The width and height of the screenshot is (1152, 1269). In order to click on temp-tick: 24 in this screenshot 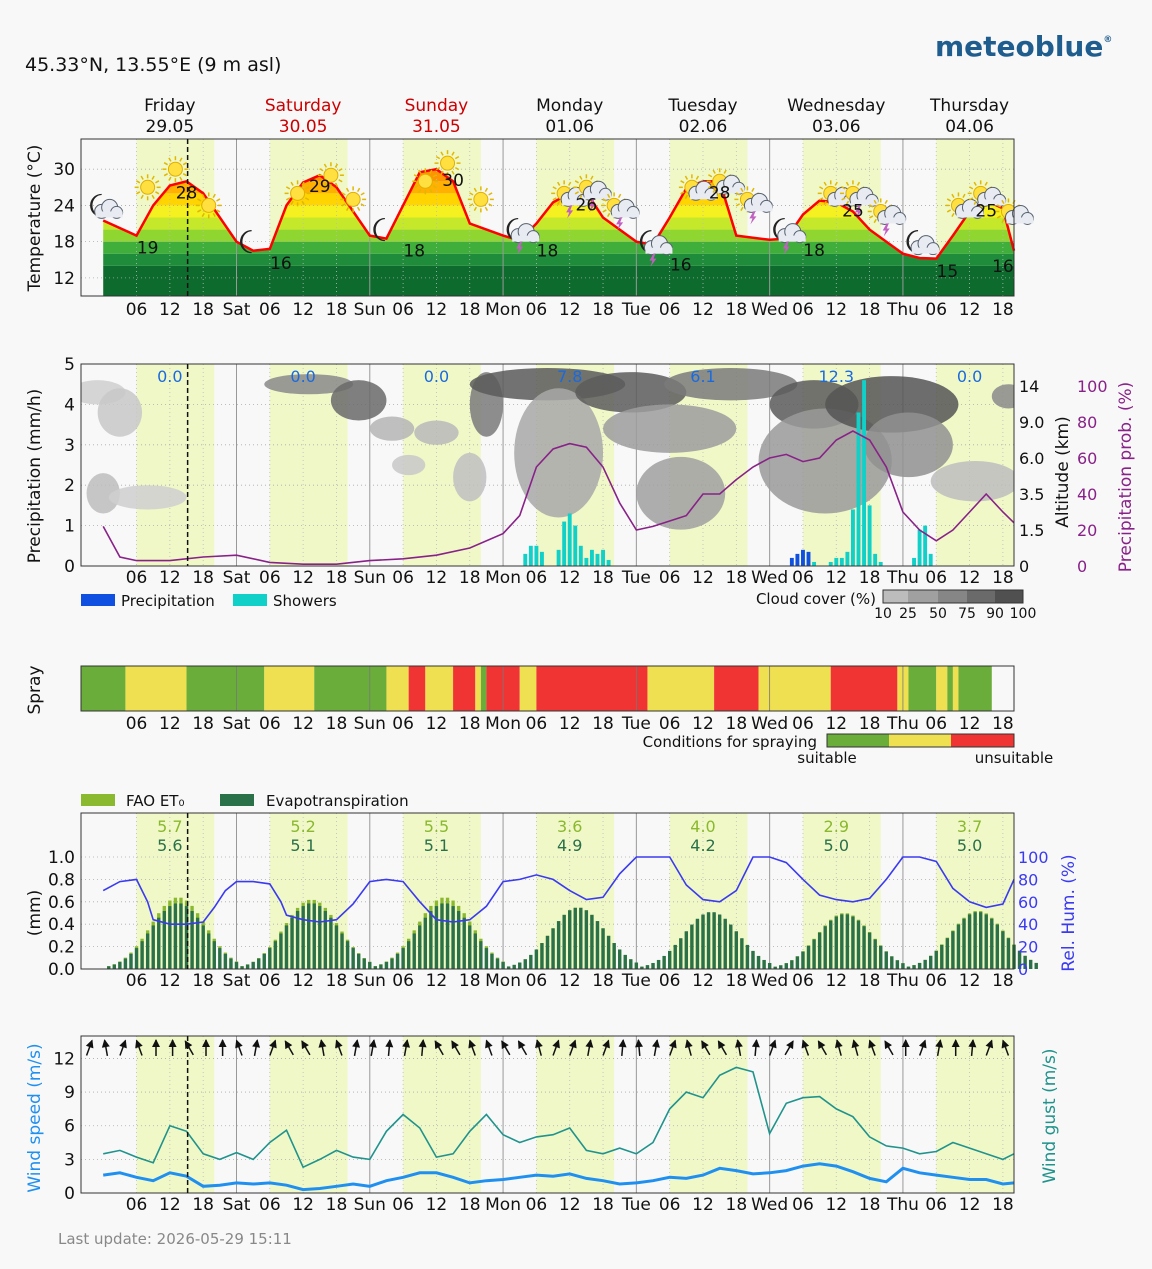, I will do `click(64, 206)`.